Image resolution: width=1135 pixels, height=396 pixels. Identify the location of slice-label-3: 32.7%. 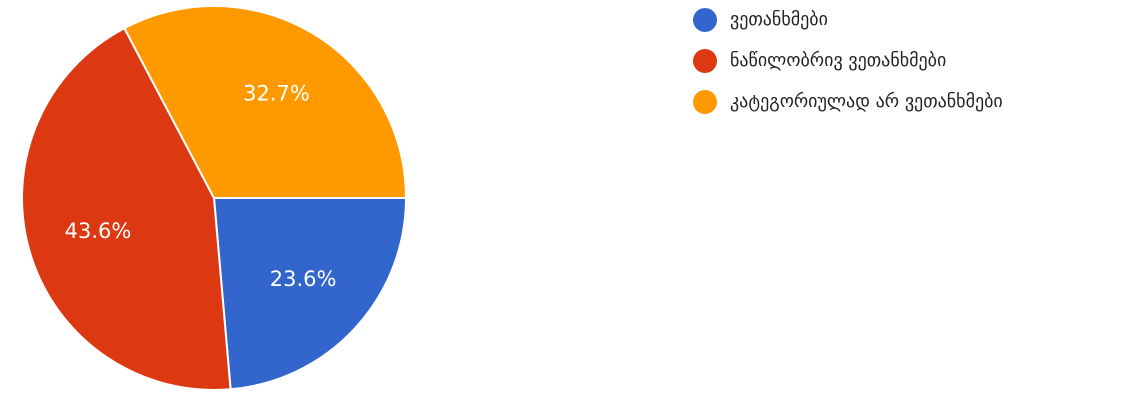
(276, 93).